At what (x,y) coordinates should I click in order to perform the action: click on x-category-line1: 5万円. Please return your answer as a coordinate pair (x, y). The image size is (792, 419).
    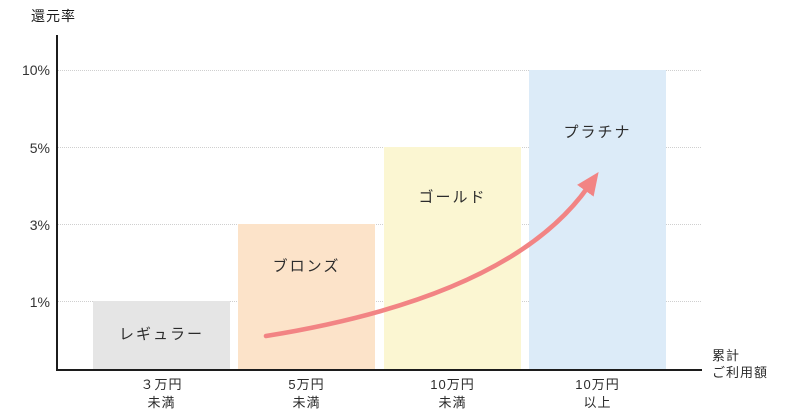
    Looking at the image, I should click on (306, 384).